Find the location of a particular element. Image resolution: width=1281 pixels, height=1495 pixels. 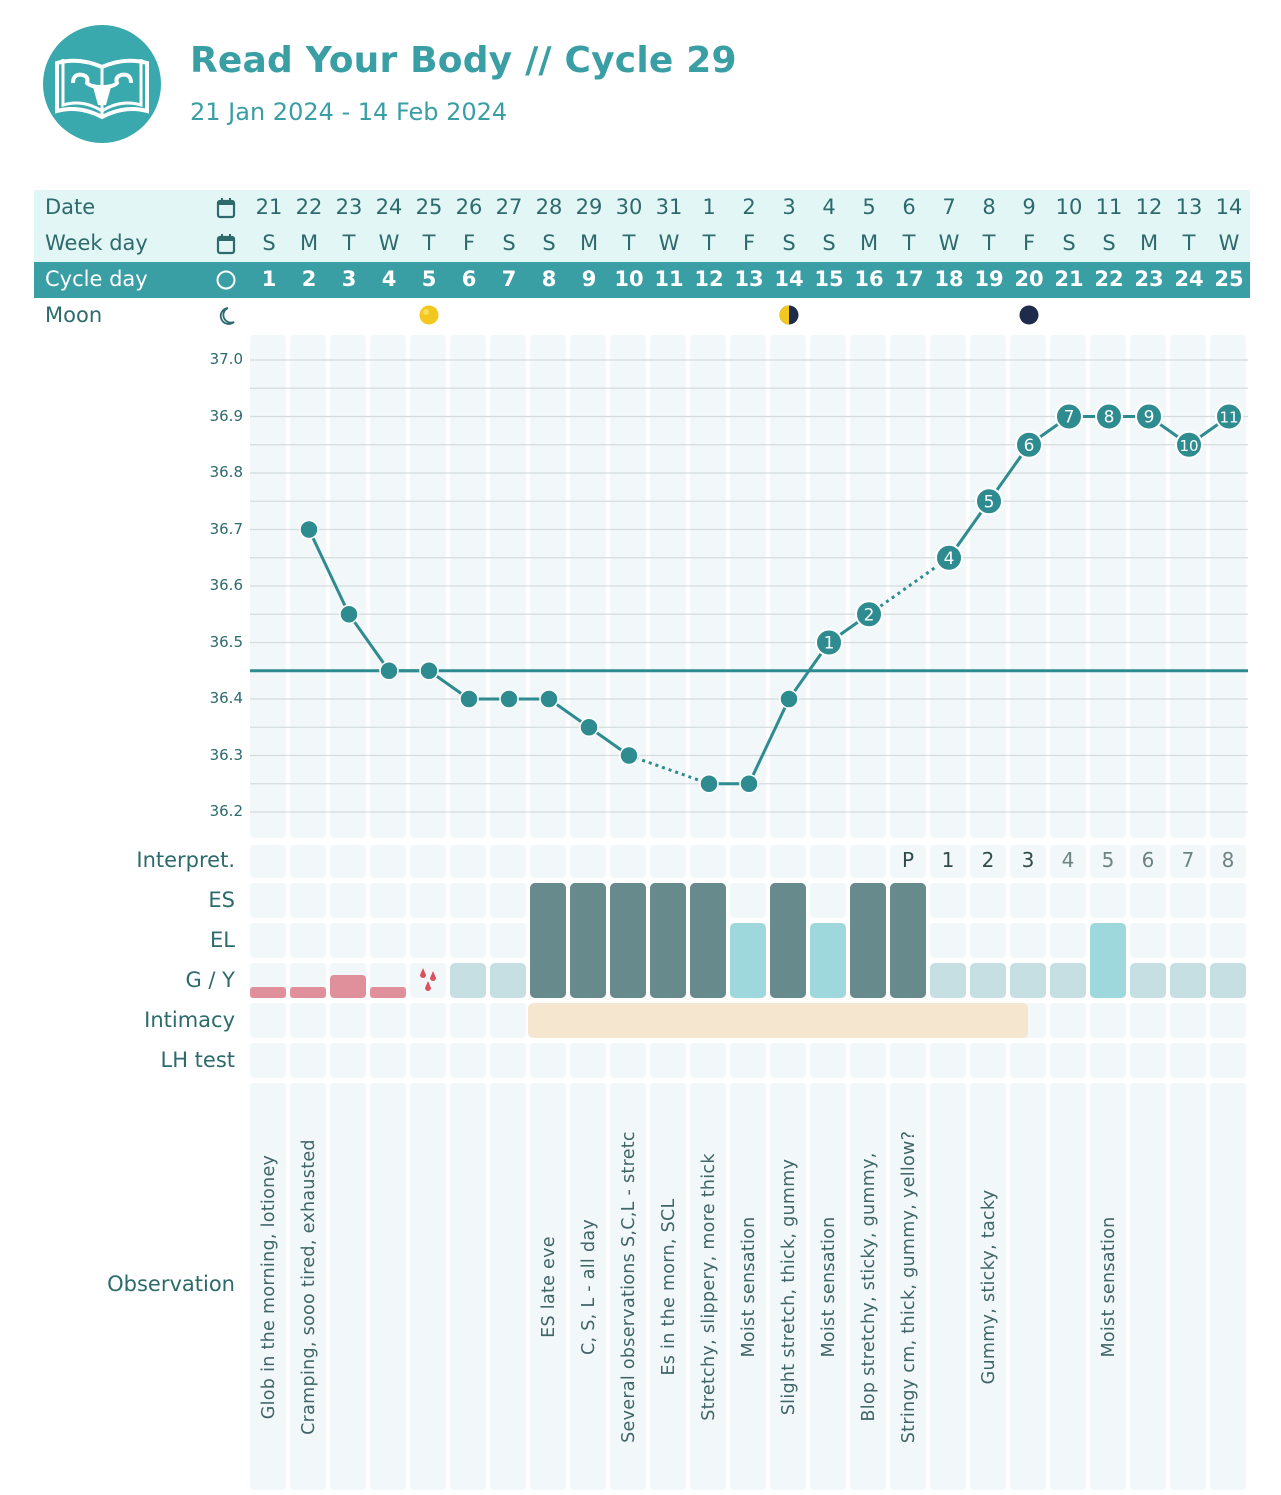

date-cell: 2 is located at coordinates (749, 207).